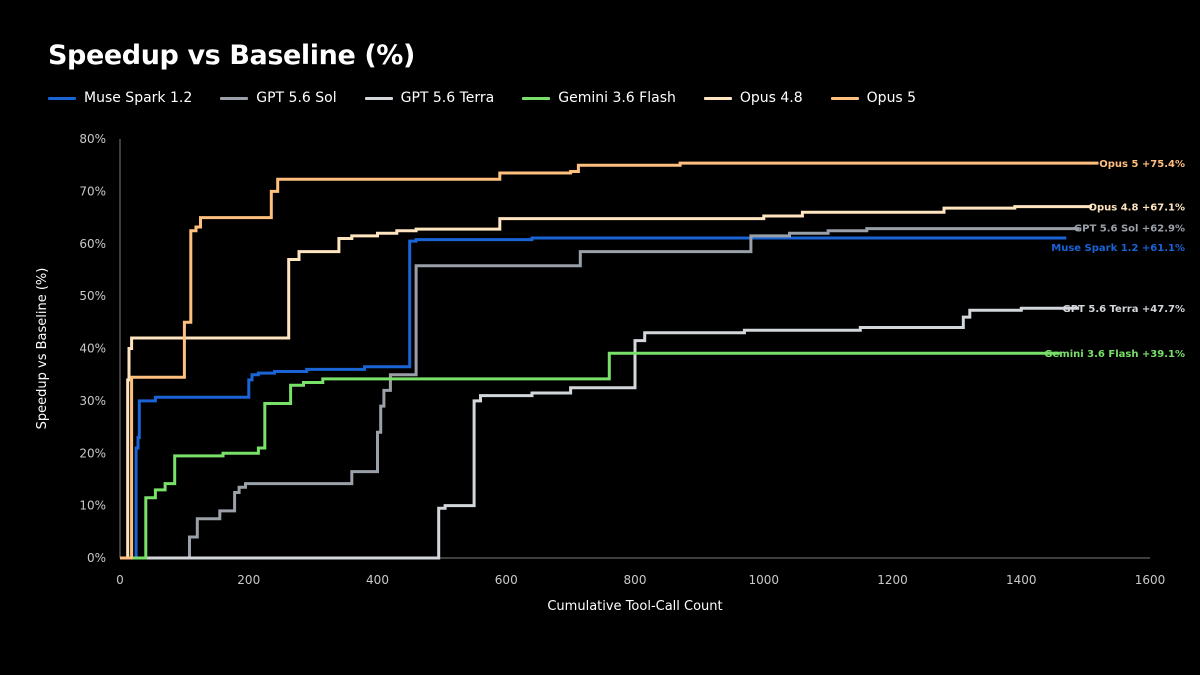  What do you see at coordinates (447, 98) in the screenshot?
I see `legend-label: GPT 5.6 Terra` at bounding box center [447, 98].